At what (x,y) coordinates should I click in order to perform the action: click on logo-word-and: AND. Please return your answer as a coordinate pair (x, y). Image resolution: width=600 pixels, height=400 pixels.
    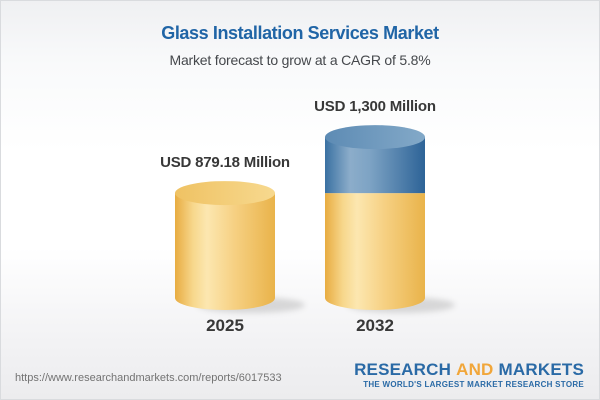
    Looking at the image, I should click on (475, 369).